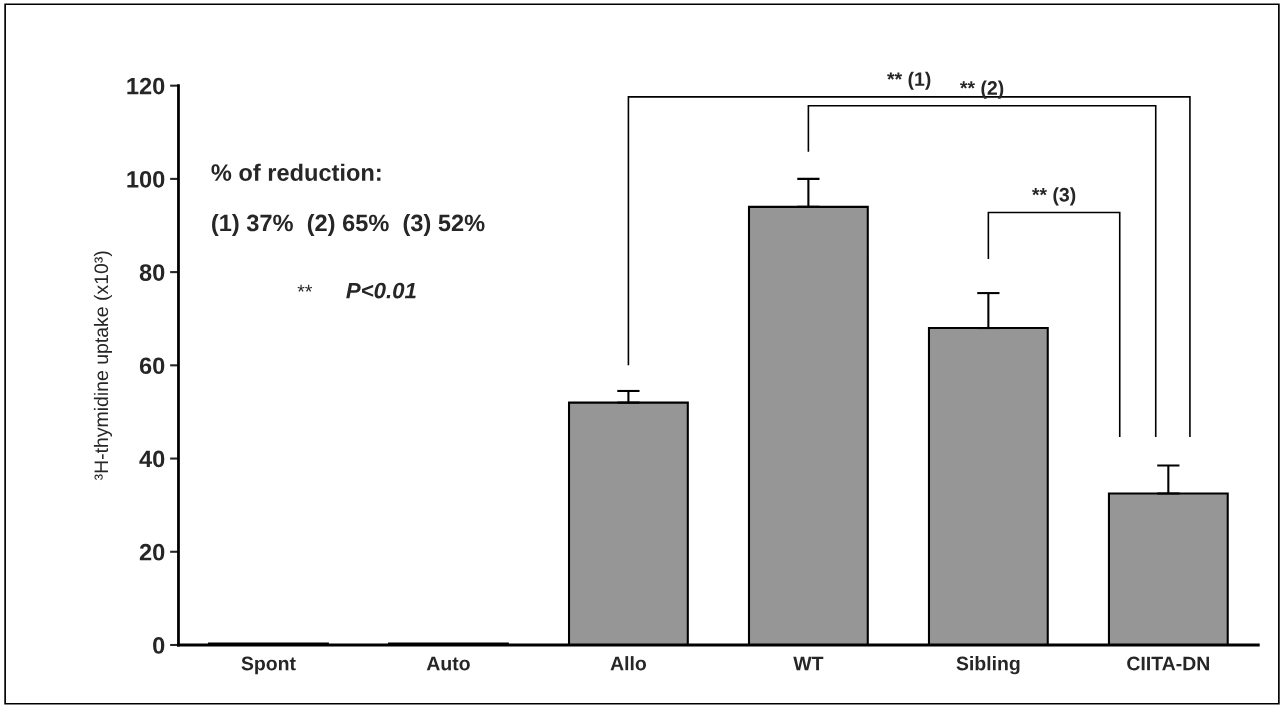  Describe the element at coordinates (305, 288) in the screenshot. I see `annotation: **` at that location.